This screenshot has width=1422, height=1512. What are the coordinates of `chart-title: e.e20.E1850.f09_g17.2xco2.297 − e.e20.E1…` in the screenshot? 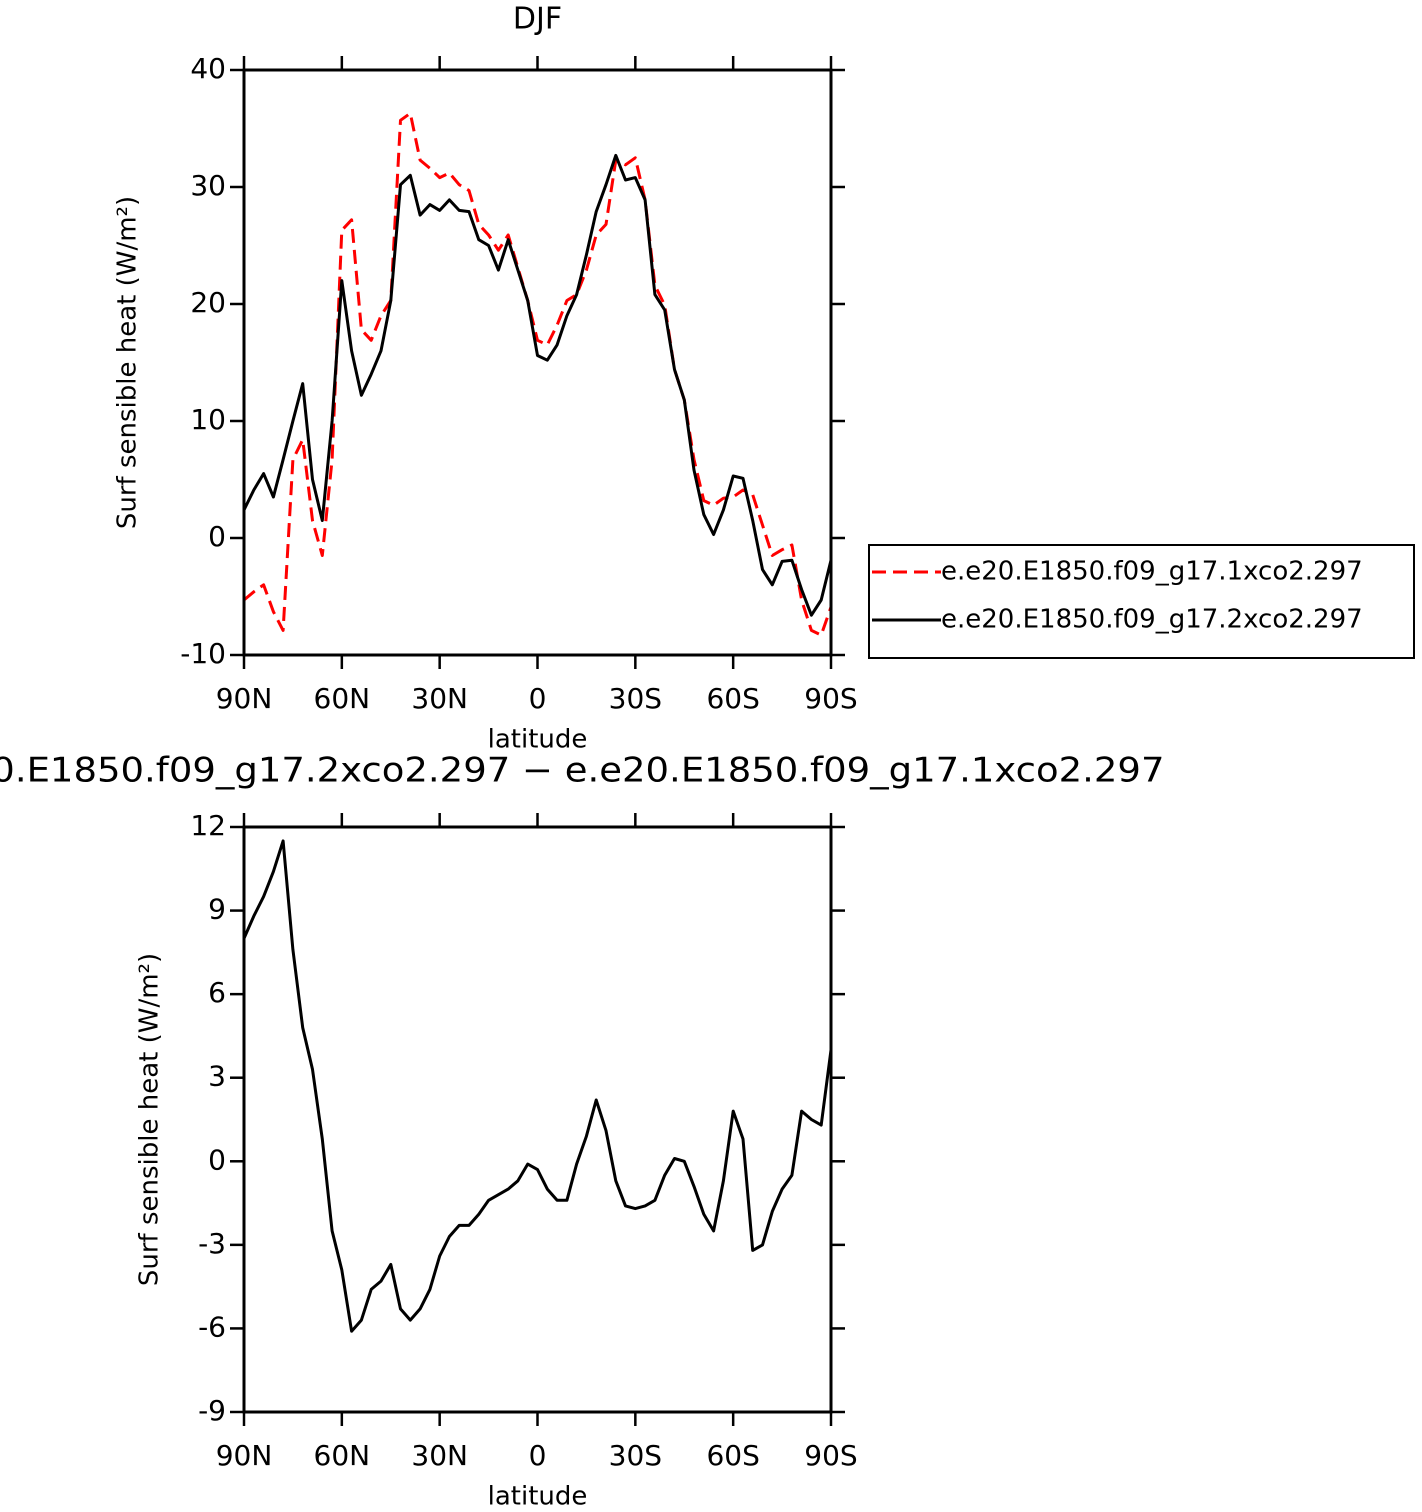 It's located at (582, 771).